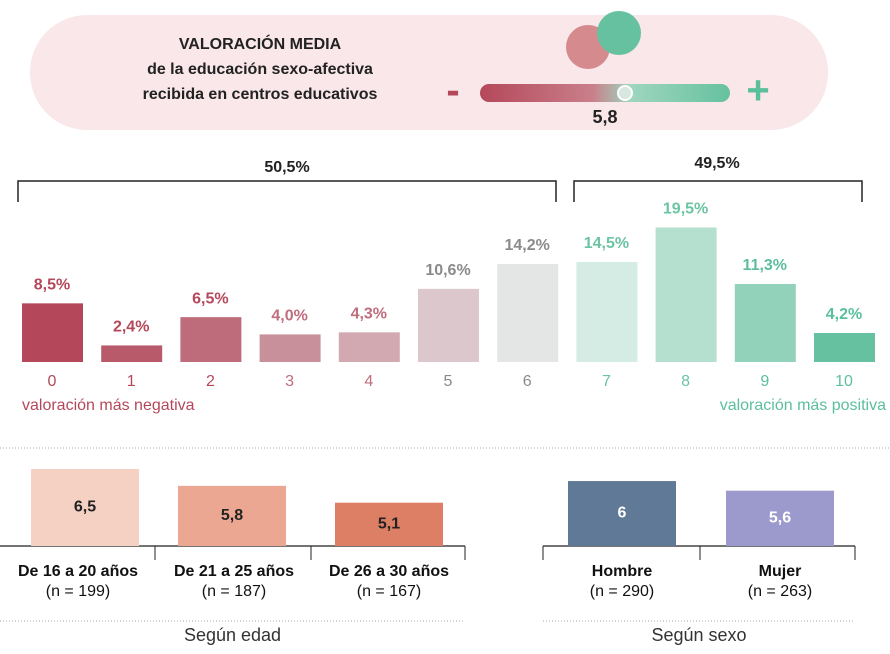 The image size is (890, 654). I want to click on value-label: 5,8, so click(232, 515).